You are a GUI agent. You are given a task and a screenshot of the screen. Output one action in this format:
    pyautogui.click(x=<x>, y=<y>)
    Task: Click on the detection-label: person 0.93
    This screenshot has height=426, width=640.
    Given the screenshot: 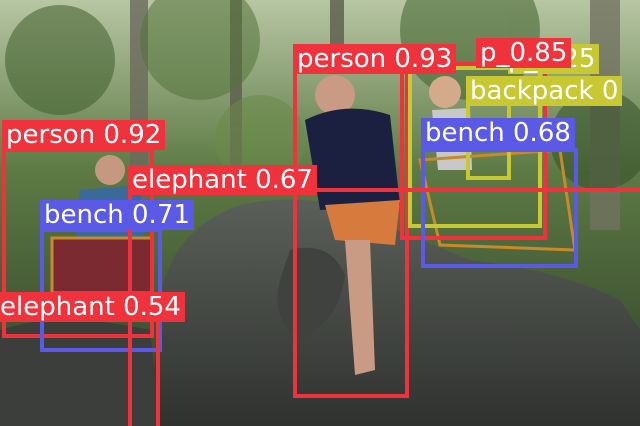 What is the action you would take?
    pyautogui.click(x=375, y=59)
    